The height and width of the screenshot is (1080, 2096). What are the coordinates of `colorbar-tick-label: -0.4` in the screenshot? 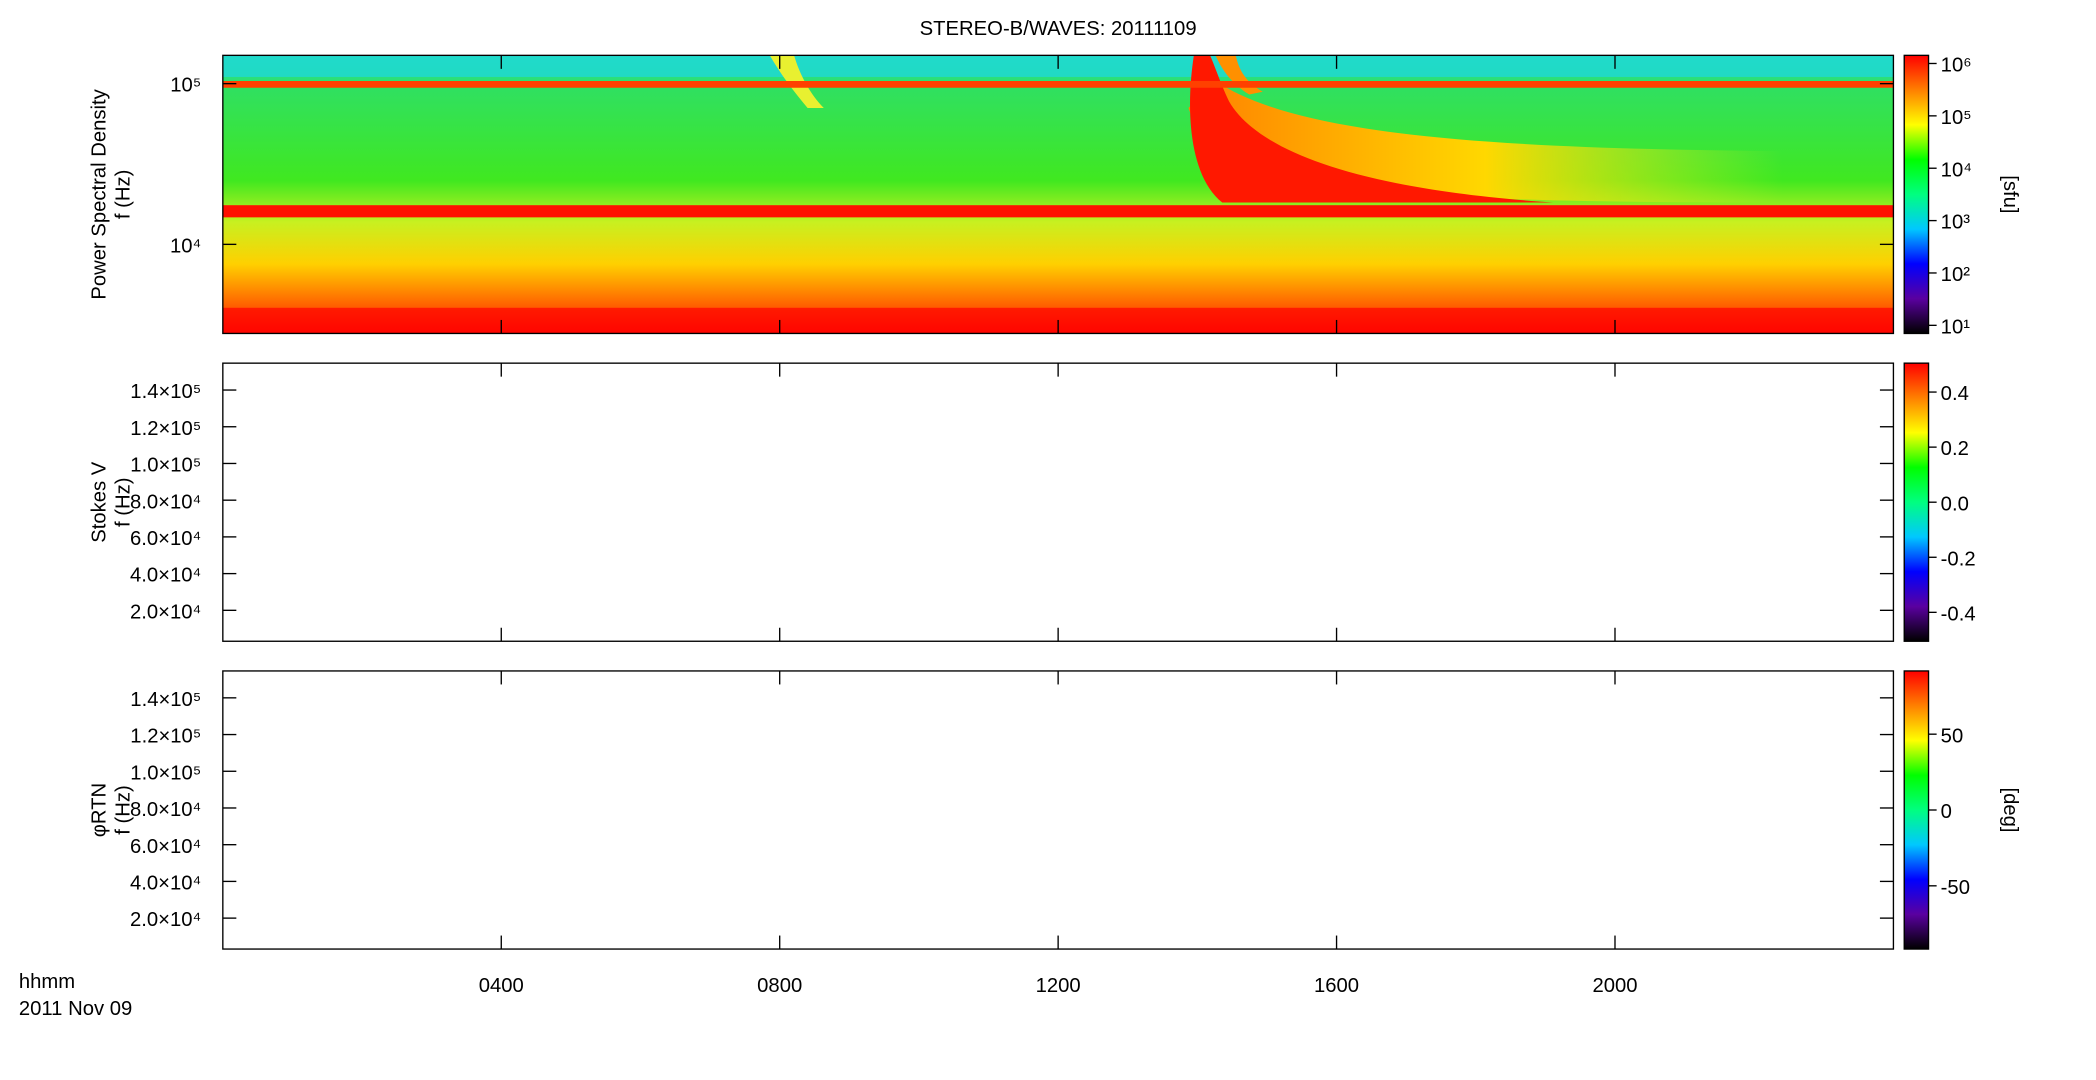 It's located at (1958, 614).